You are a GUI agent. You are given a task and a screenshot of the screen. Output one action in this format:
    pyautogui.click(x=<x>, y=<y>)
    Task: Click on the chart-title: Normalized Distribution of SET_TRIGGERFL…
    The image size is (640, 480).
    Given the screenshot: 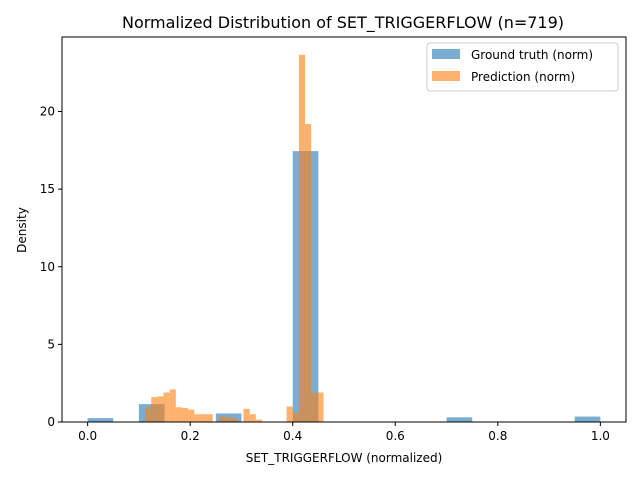 What is the action you would take?
    pyautogui.click(x=343, y=23)
    